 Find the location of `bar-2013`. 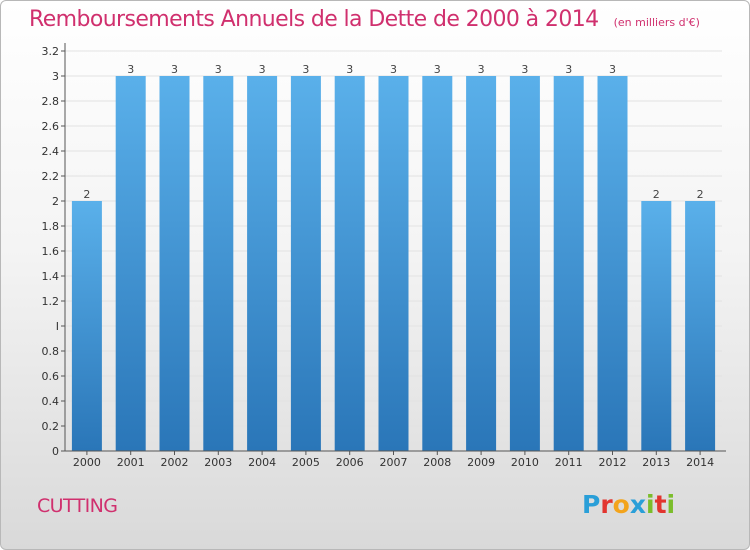

bar-2013 is located at coordinates (656, 326).